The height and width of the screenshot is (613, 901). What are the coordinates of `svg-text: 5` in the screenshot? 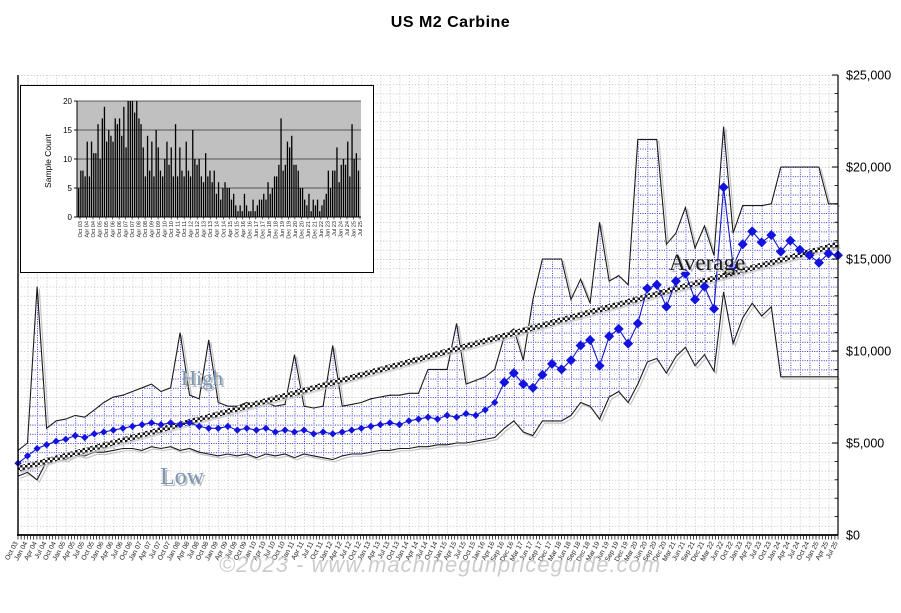 It's located at (70, 188).